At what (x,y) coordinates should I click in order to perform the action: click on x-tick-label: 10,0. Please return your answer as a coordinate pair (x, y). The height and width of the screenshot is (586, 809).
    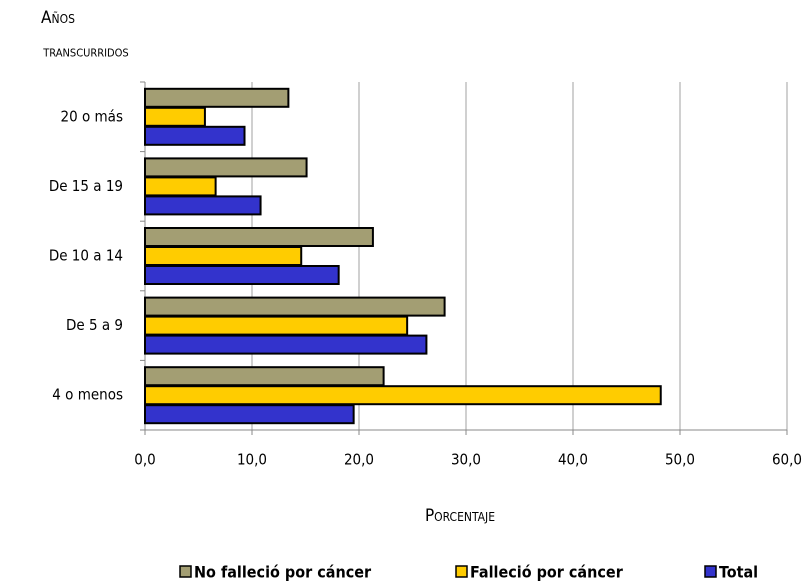
    Looking at the image, I should click on (252, 460).